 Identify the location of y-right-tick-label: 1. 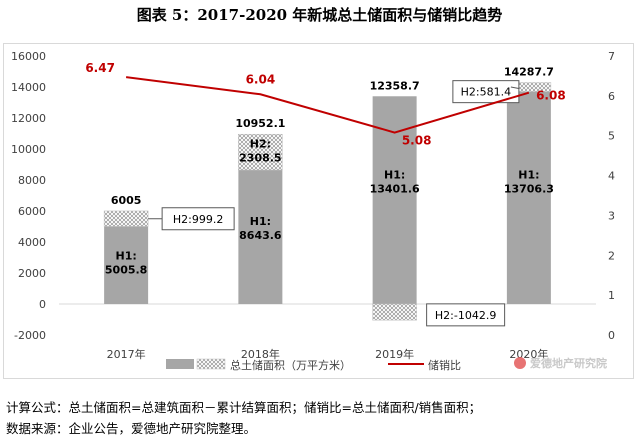
(611, 295).